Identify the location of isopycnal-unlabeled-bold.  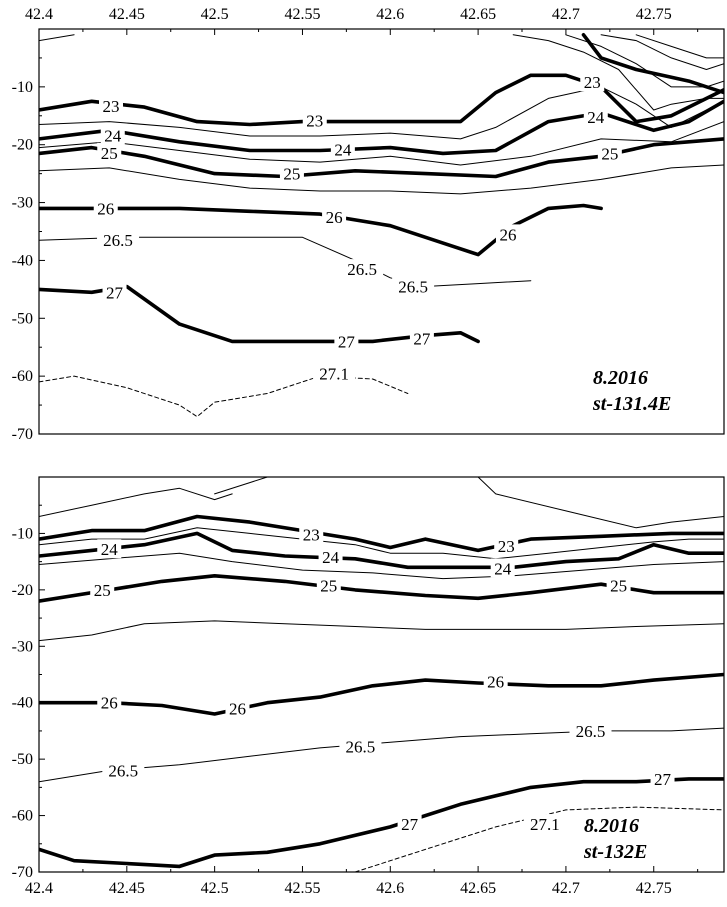
(652, 63).